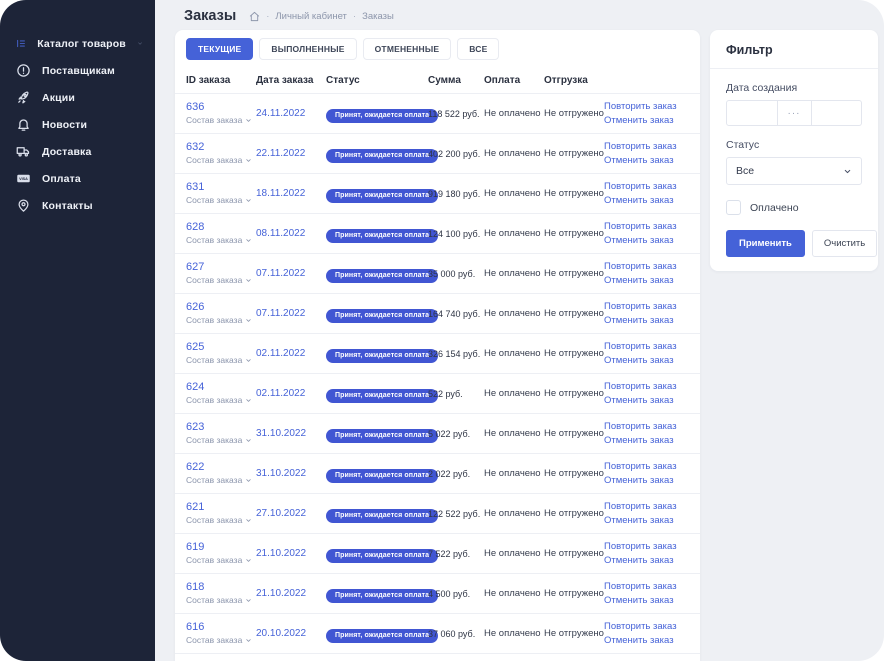  I want to click on date-from-input, so click(752, 113).